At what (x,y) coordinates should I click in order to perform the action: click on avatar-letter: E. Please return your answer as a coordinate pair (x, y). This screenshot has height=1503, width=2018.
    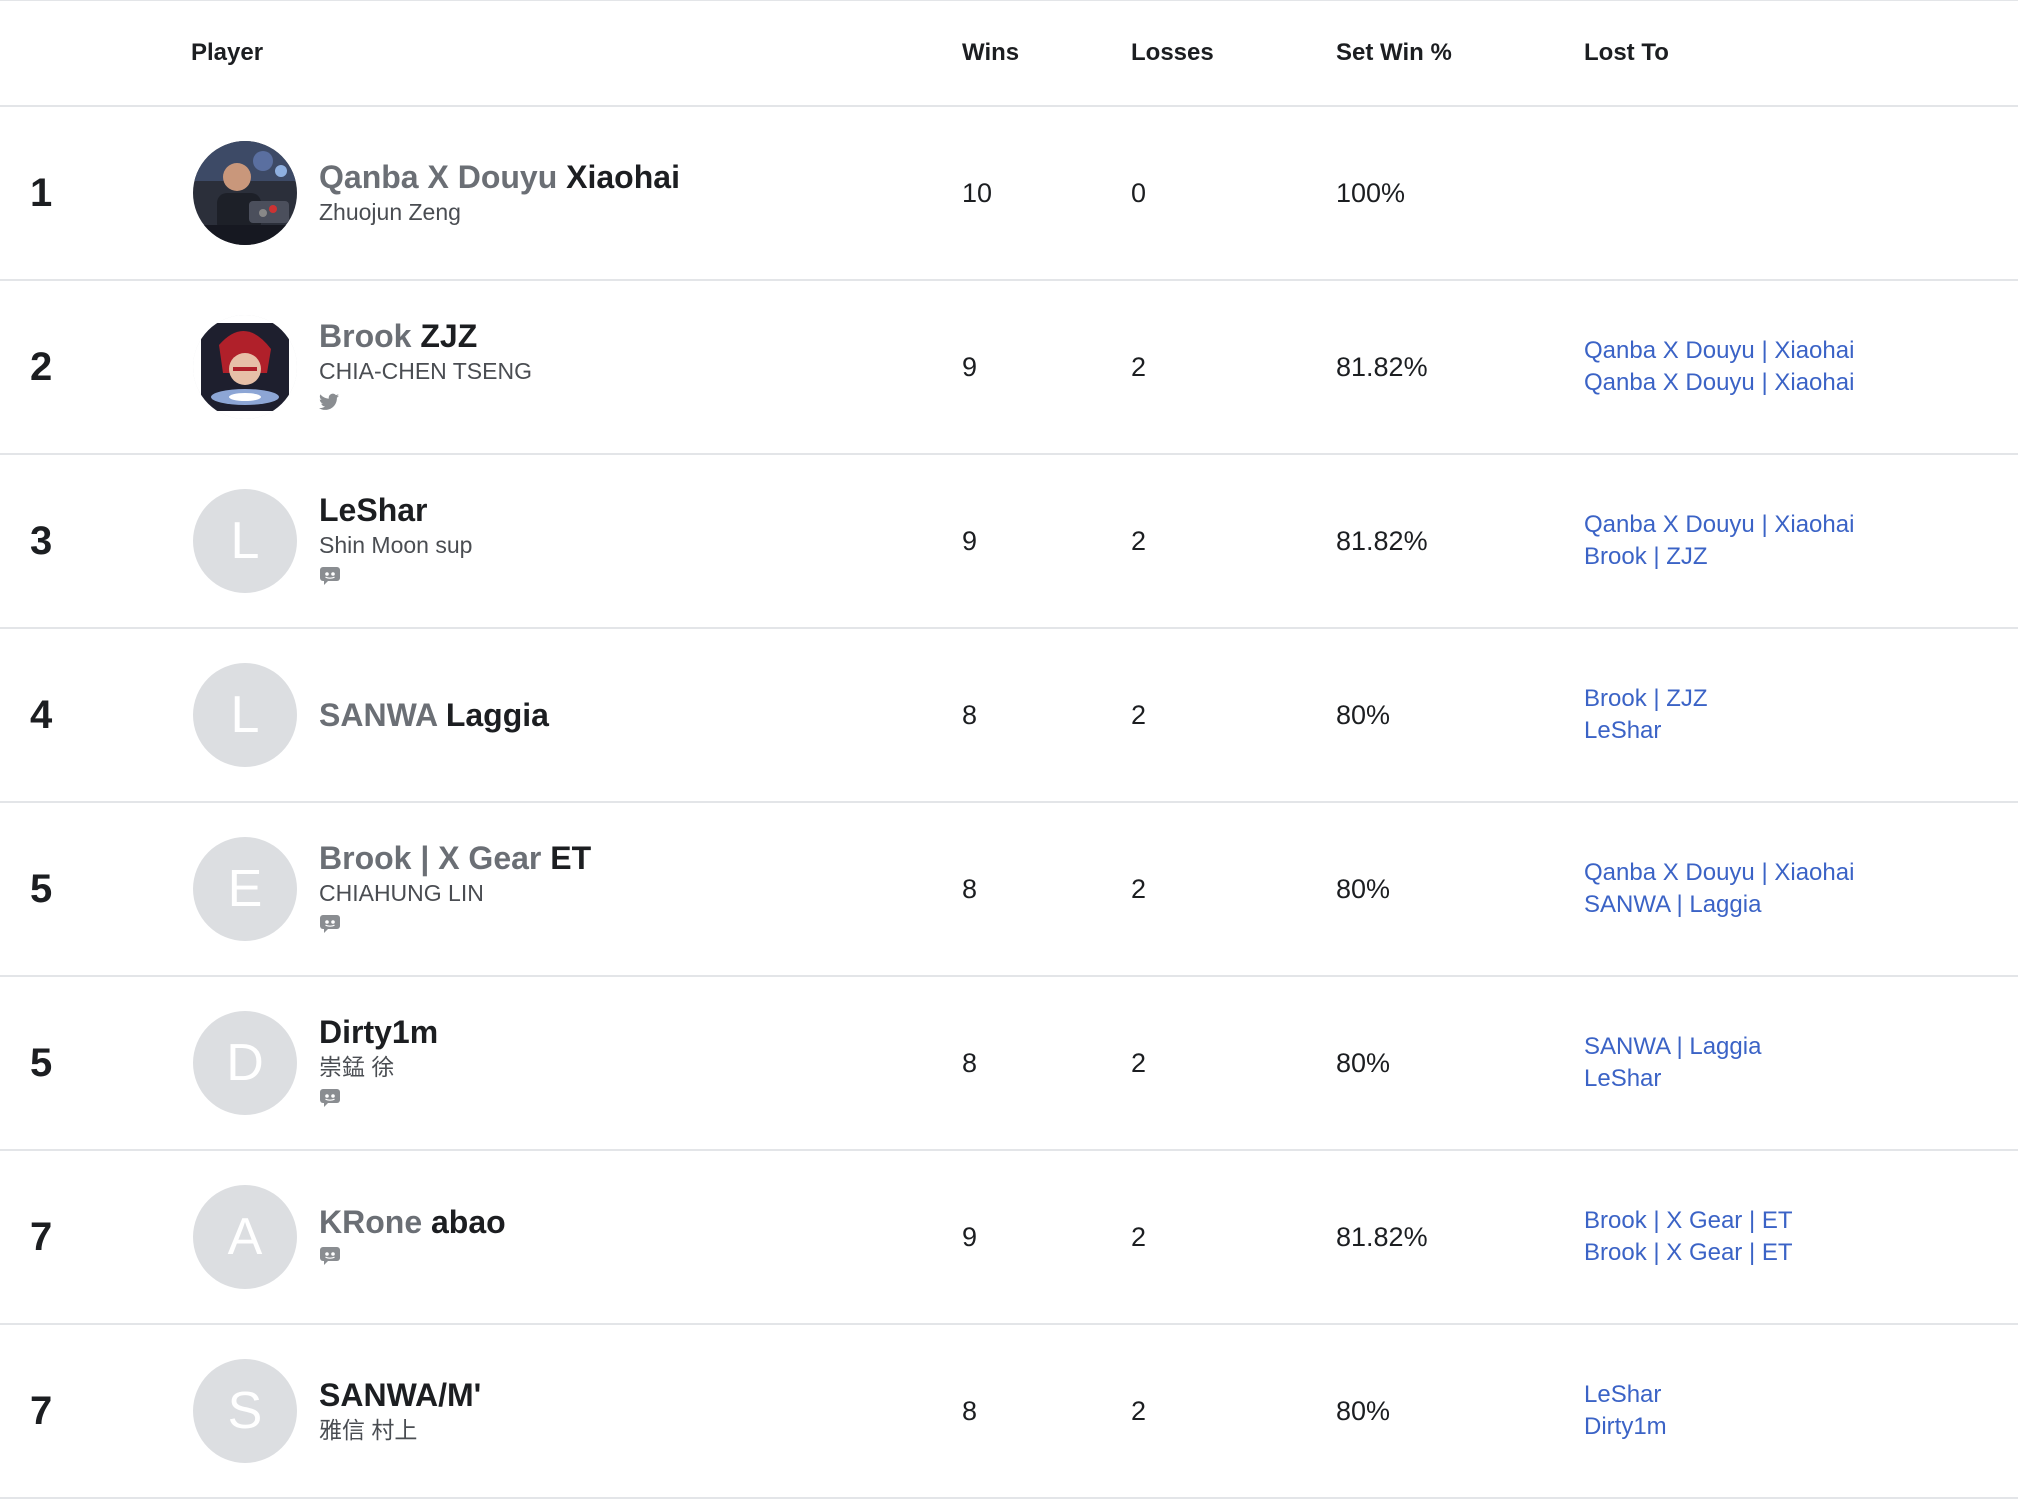
    Looking at the image, I should click on (245, 889).